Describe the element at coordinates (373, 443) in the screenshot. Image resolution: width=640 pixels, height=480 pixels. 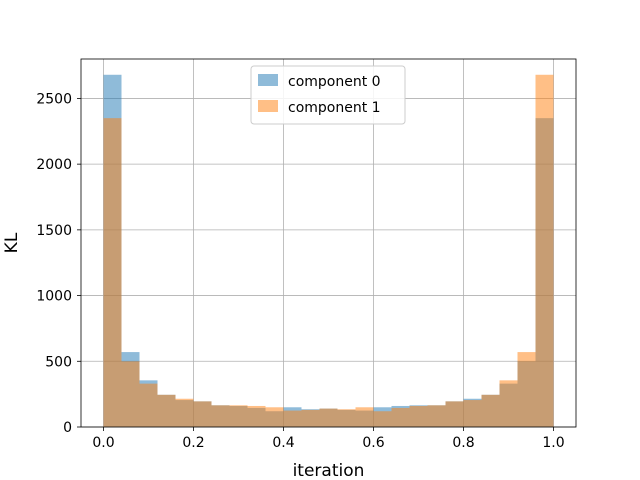
I see `x-tick-label: 0.6` at that location.